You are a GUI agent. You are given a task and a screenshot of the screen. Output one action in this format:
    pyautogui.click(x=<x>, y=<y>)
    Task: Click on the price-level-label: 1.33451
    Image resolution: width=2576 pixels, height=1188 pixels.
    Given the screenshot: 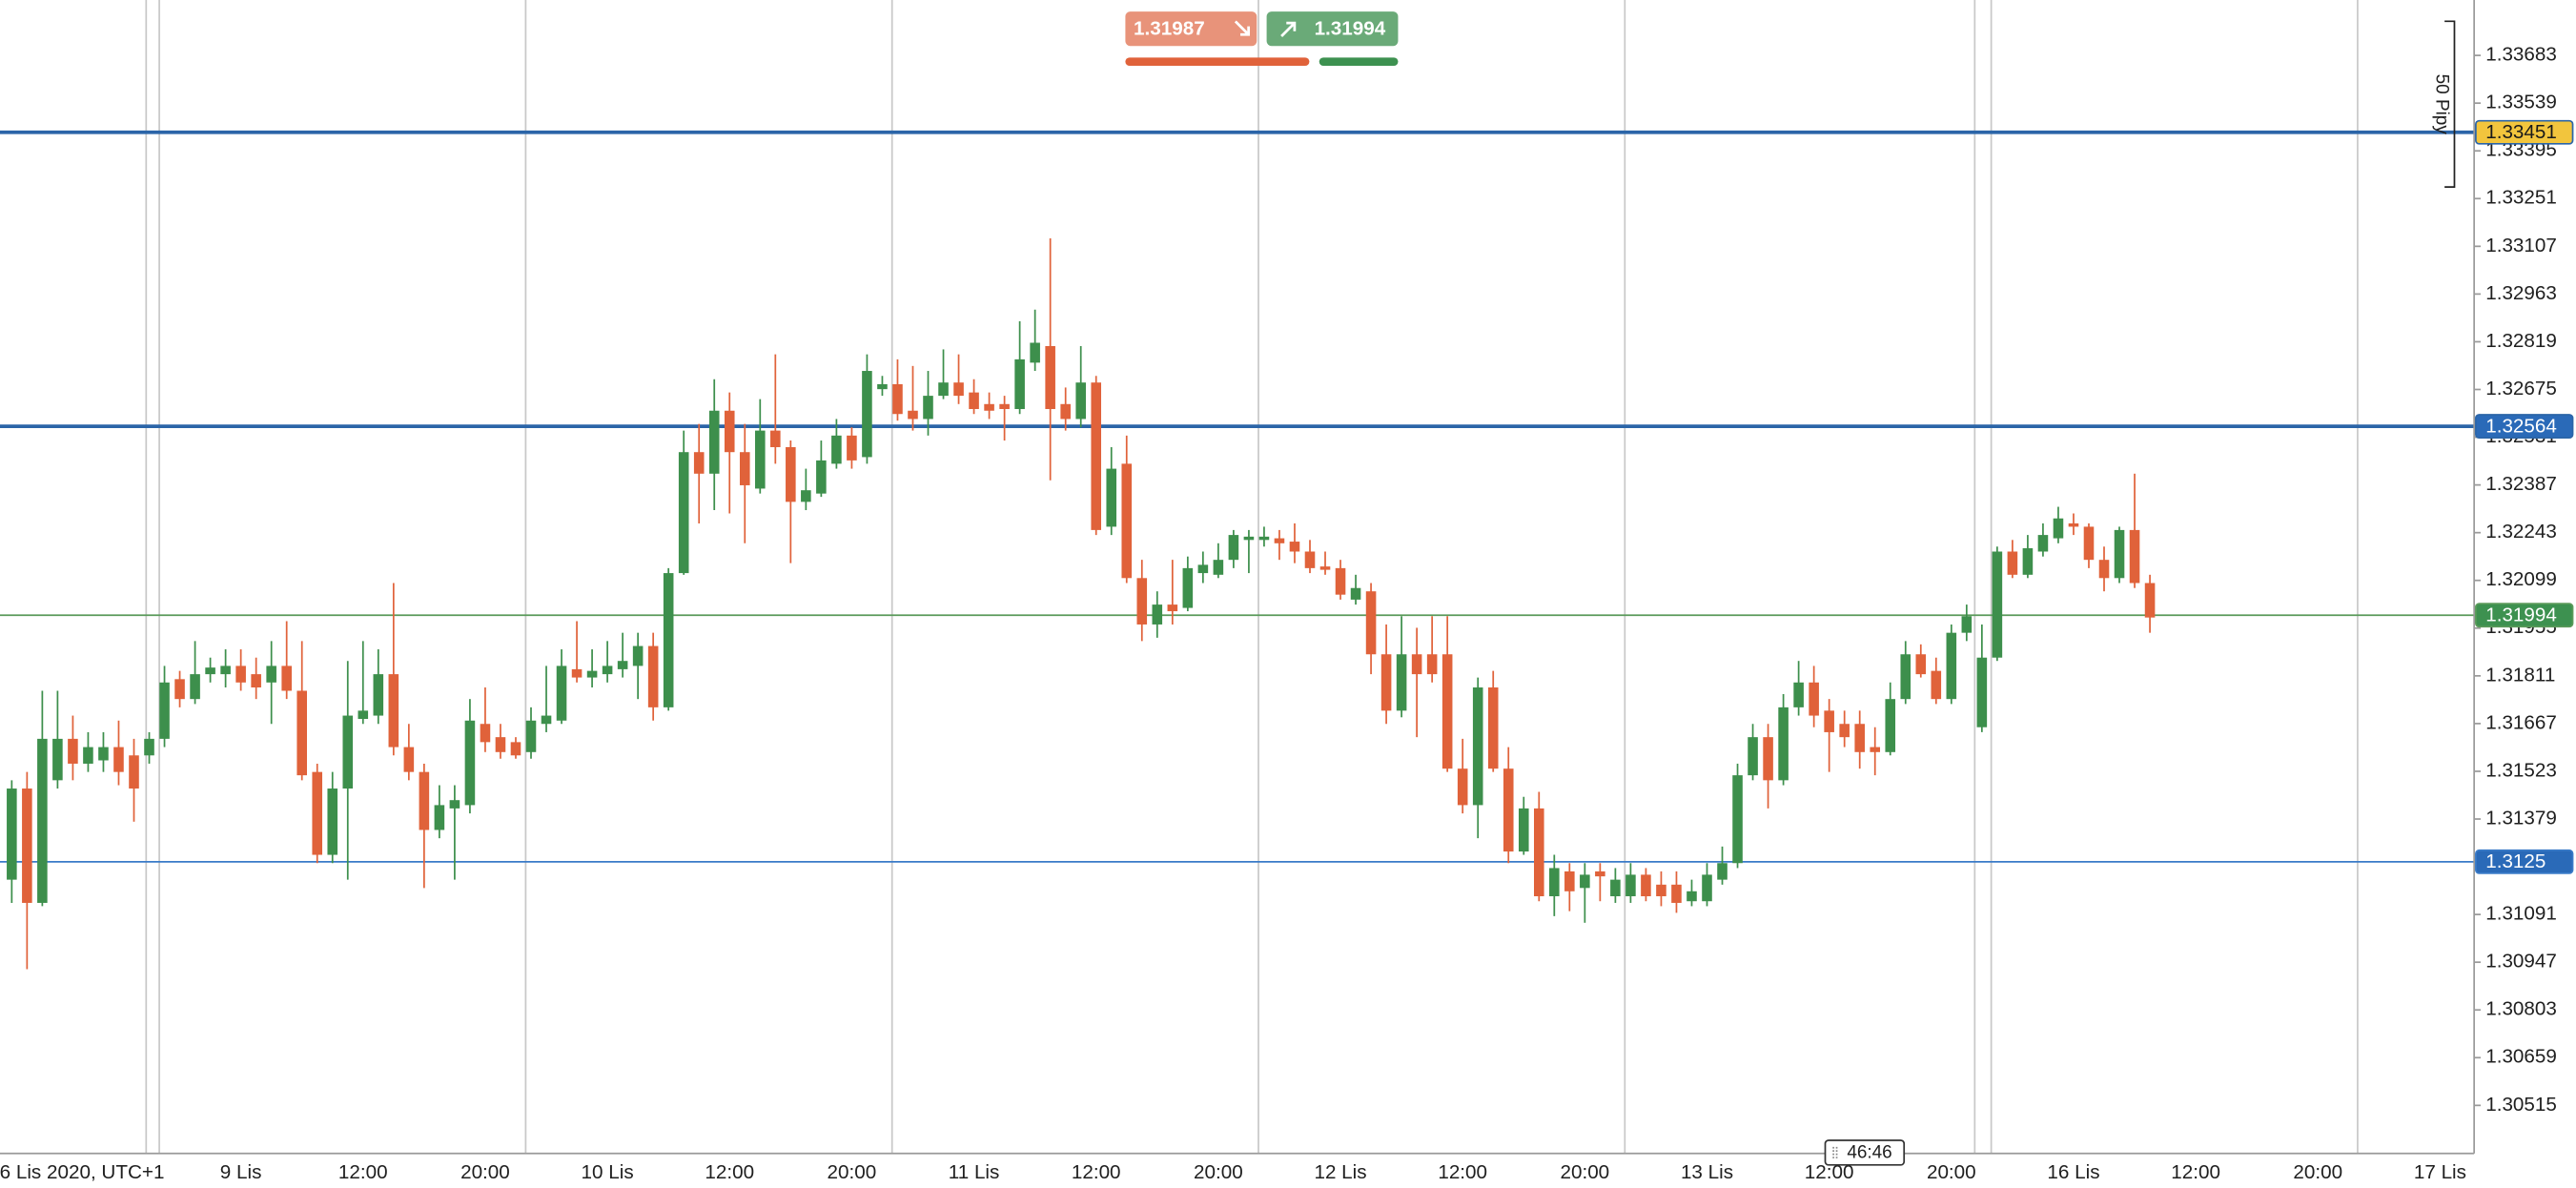 What is the action you would take?
    pyautogui.click(x=2521, y=132)
    